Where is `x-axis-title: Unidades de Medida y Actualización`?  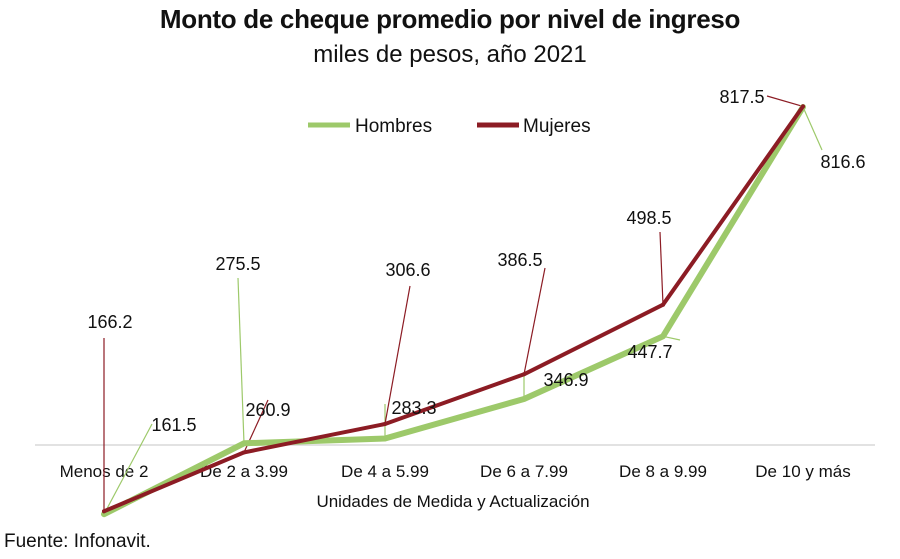 x-axis-title: Unidades de Medida y Actualización is located at coordinates (452, 501).